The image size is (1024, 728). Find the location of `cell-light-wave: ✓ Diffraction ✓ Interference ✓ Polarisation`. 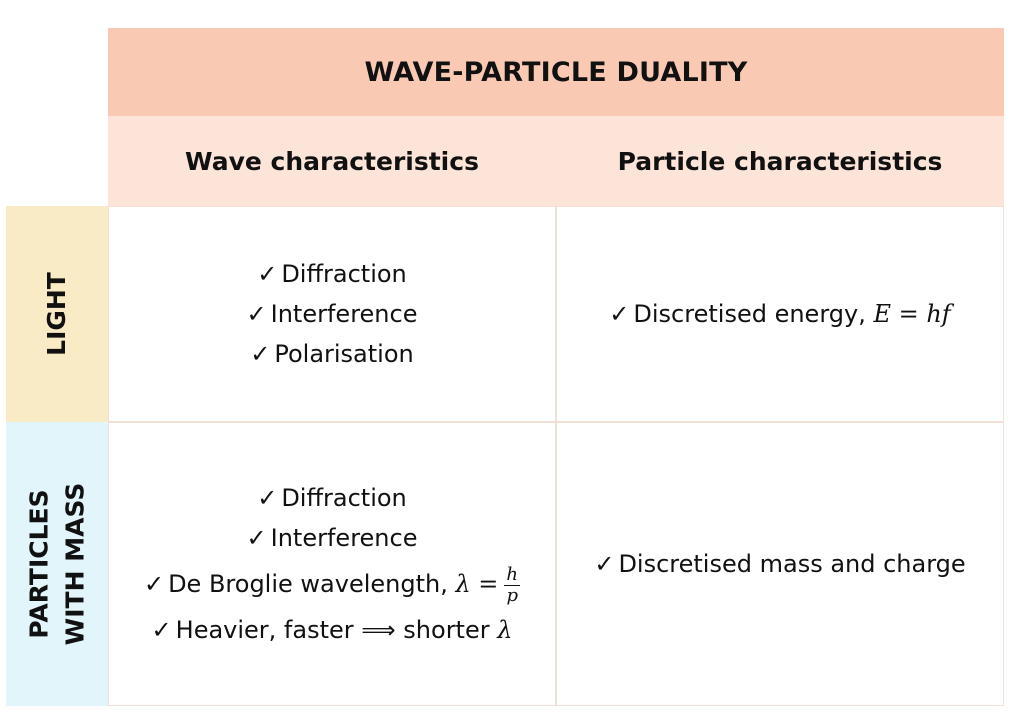

cell-light-wave: ✓ Diffraction ✓ Interference ✓ Polarisation is located at coordinates (332, 314).